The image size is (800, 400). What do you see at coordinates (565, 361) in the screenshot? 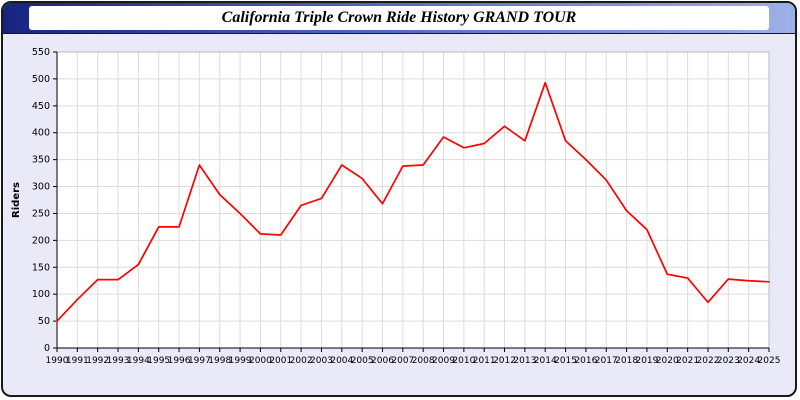
I see `x-tick-label: 2015` at bounding box center [565, 361].